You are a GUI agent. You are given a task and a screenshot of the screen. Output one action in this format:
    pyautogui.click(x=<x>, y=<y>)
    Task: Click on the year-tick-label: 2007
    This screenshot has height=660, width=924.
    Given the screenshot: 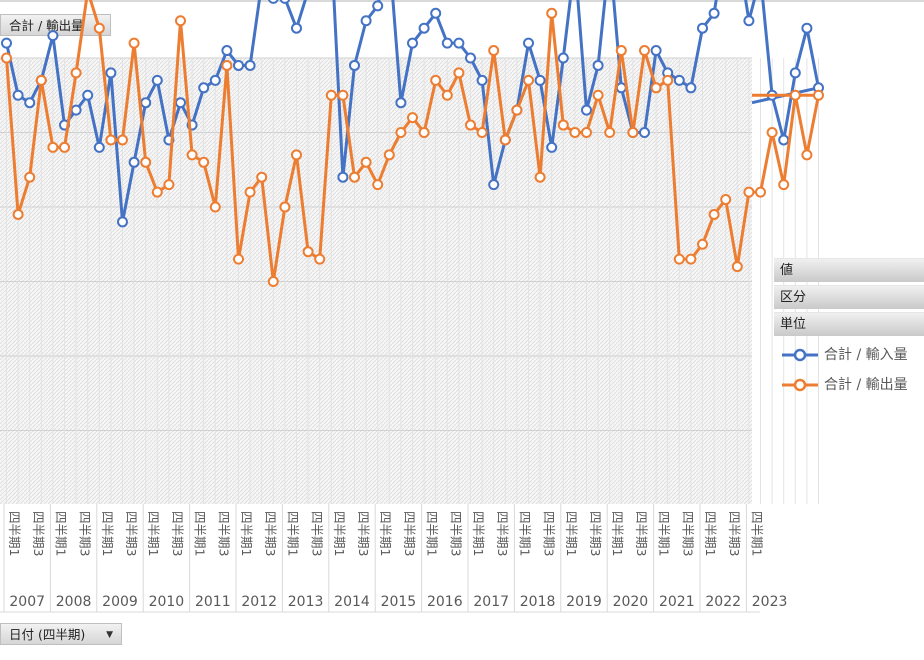 What is the action you would take?
    pyautogui.click(x=27, y=602)
    